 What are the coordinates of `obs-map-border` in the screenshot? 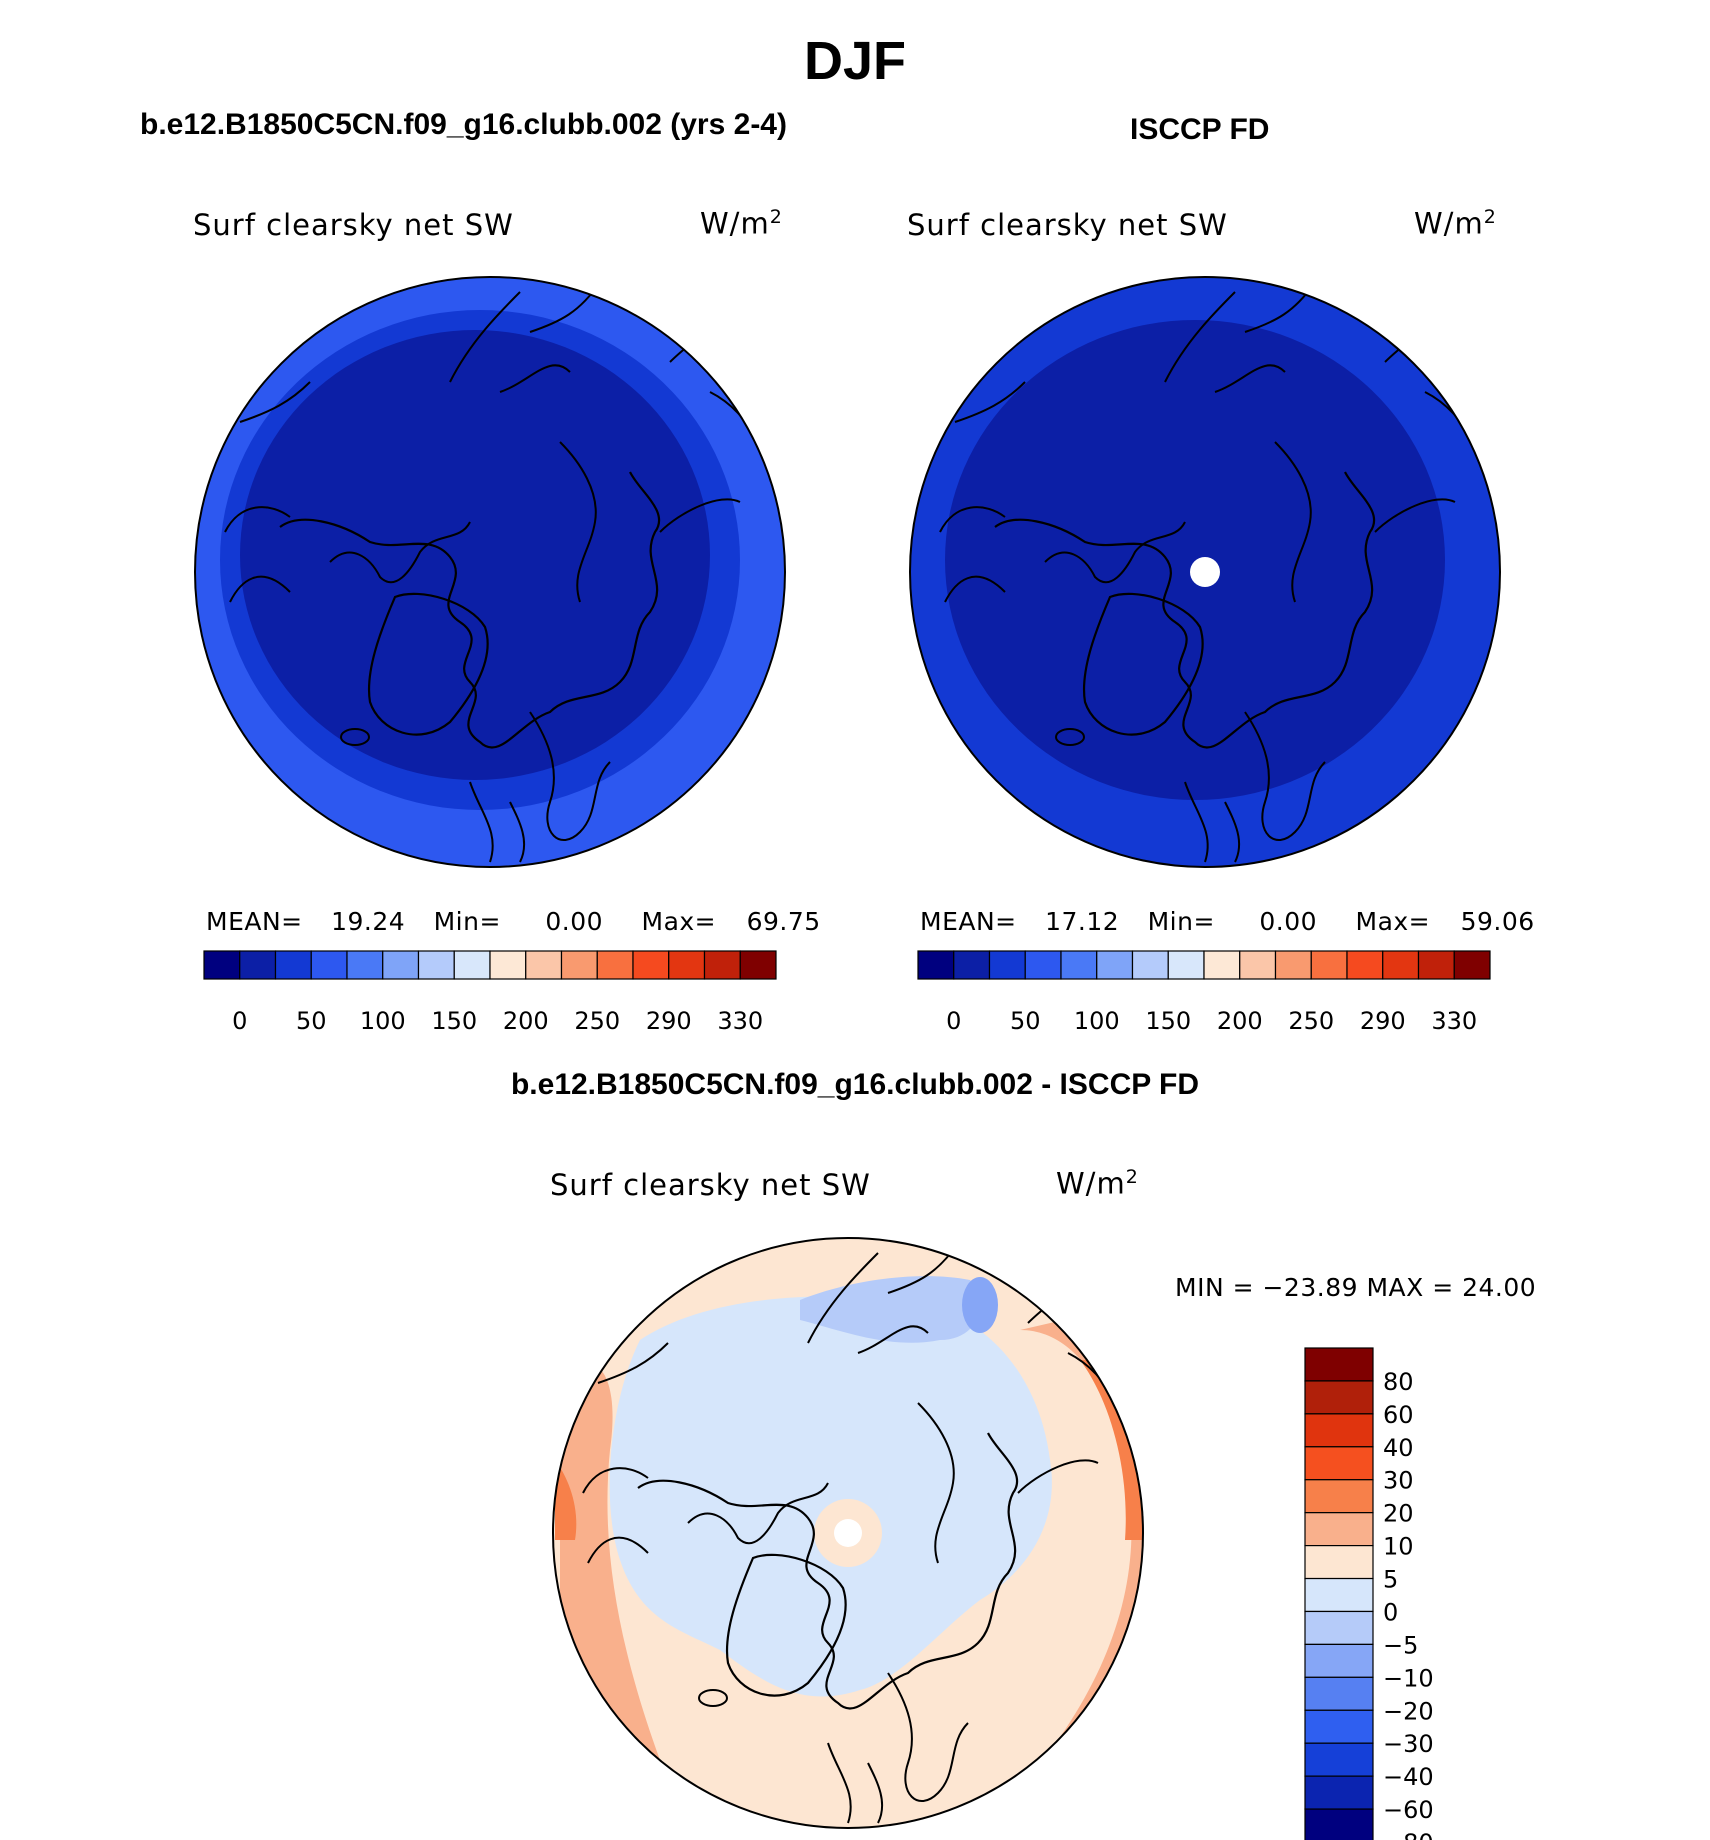 It's located at (1205, 572).